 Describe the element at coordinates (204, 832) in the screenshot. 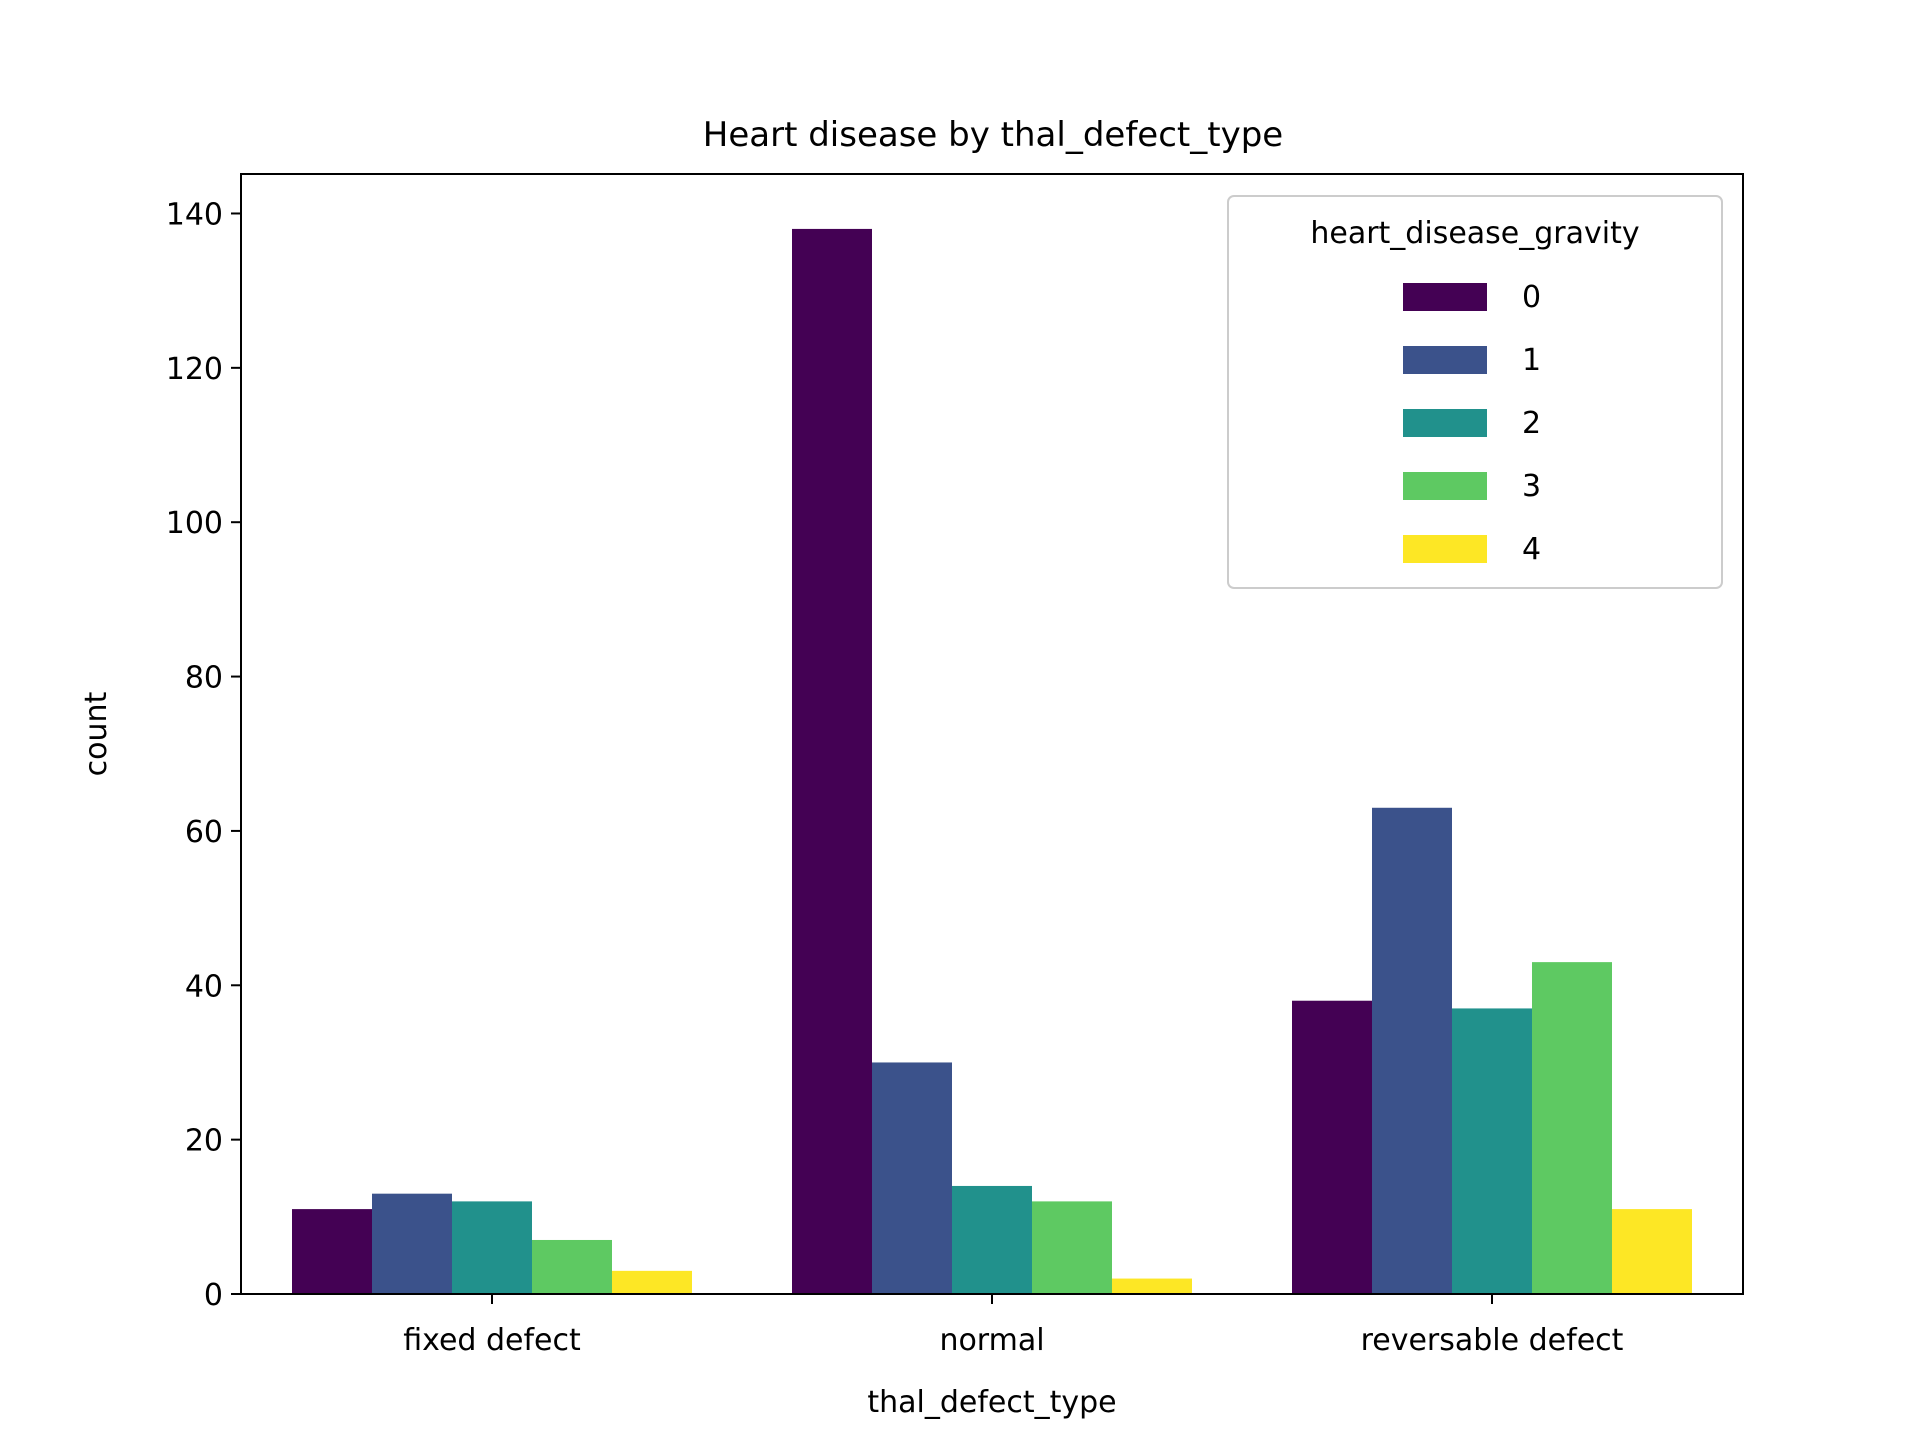

I see `y-tick-label: 60` at that location.